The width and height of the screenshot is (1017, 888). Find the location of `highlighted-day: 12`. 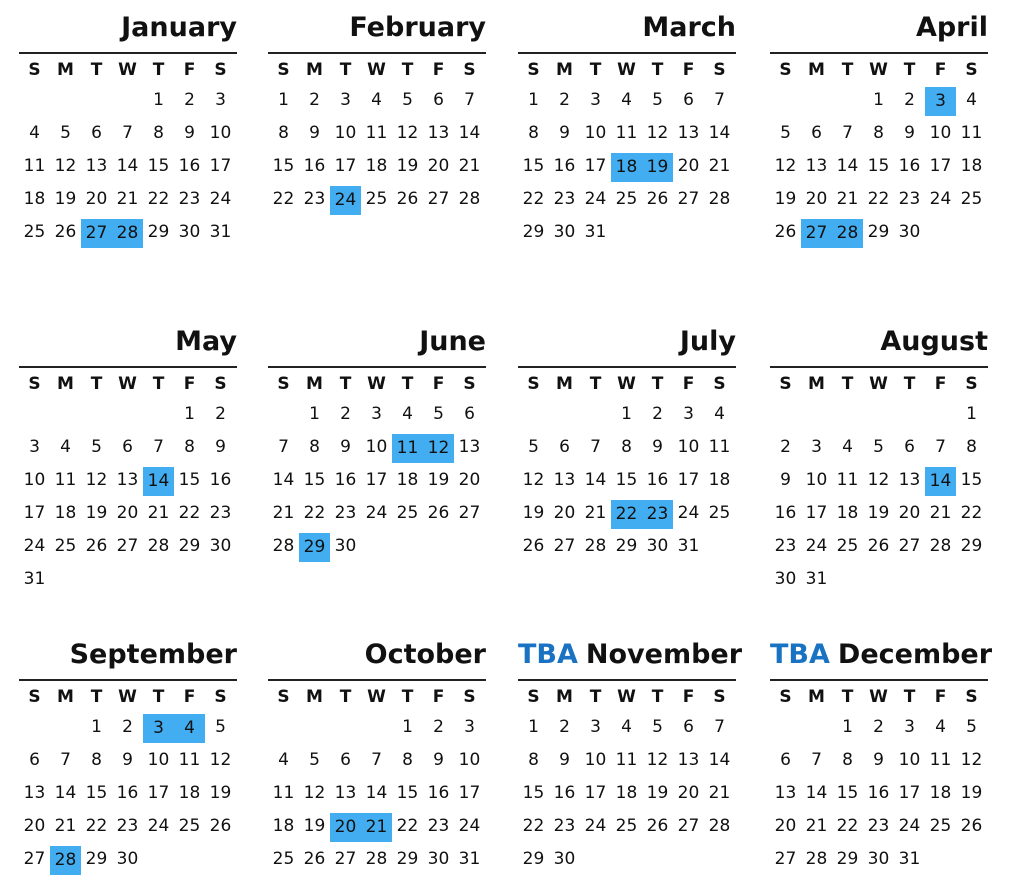

highlighted-day: 12 is located at coordinates (438, 447).